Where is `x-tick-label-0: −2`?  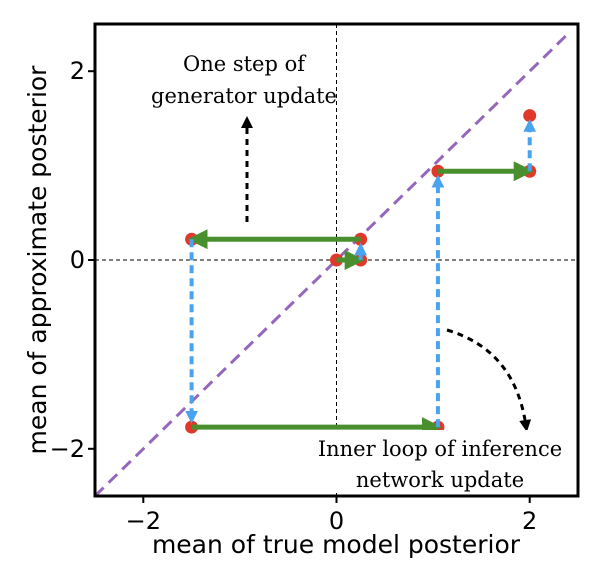 x-tick-label-0: −2 is located at coordinates (143, 521).